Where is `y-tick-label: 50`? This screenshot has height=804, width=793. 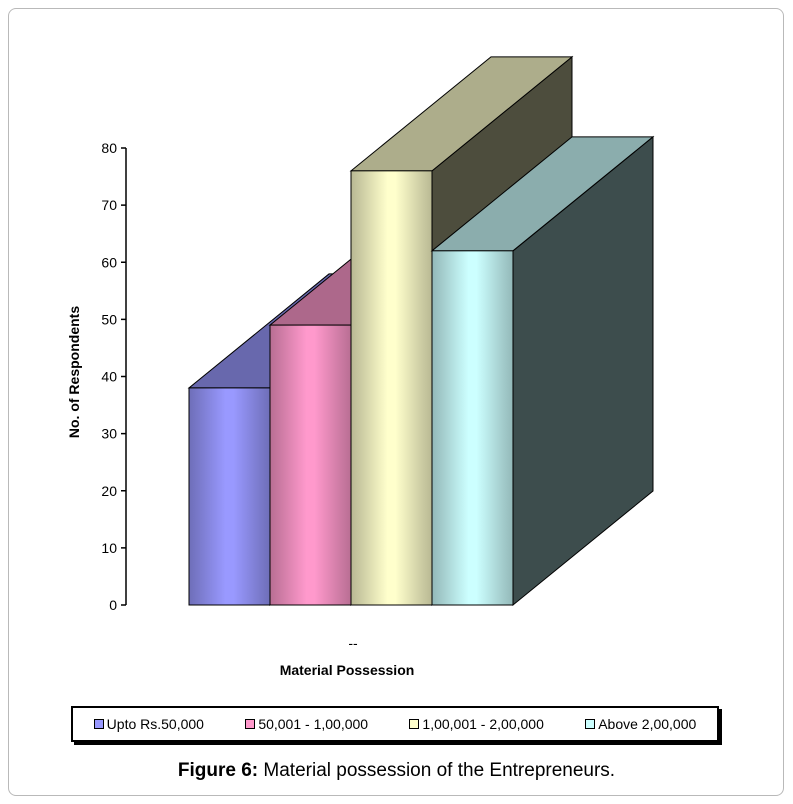 y-tick-label: 50 is located at coordinates (109, 319).